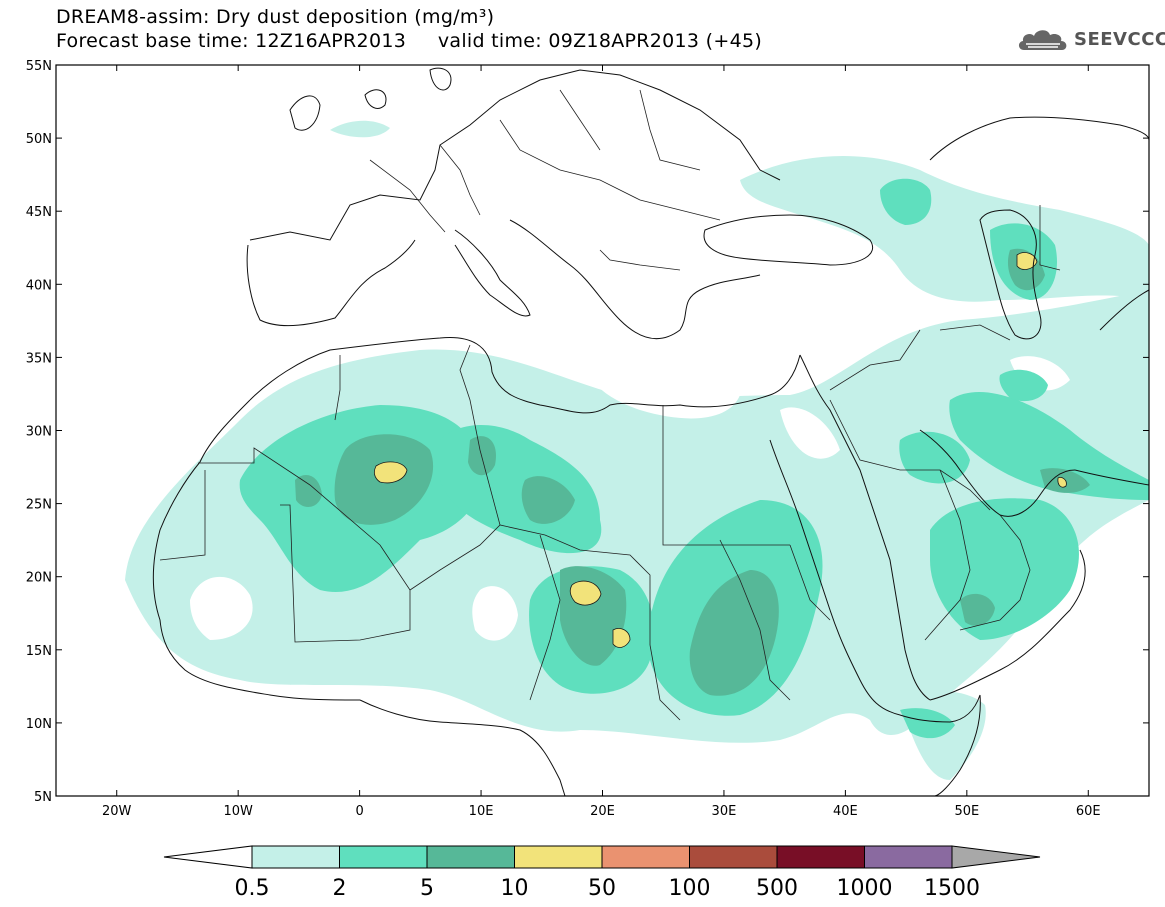 This screenshot has height=907, width=1165. I want to click on colorbar-label: 1500, so click(952, 888).